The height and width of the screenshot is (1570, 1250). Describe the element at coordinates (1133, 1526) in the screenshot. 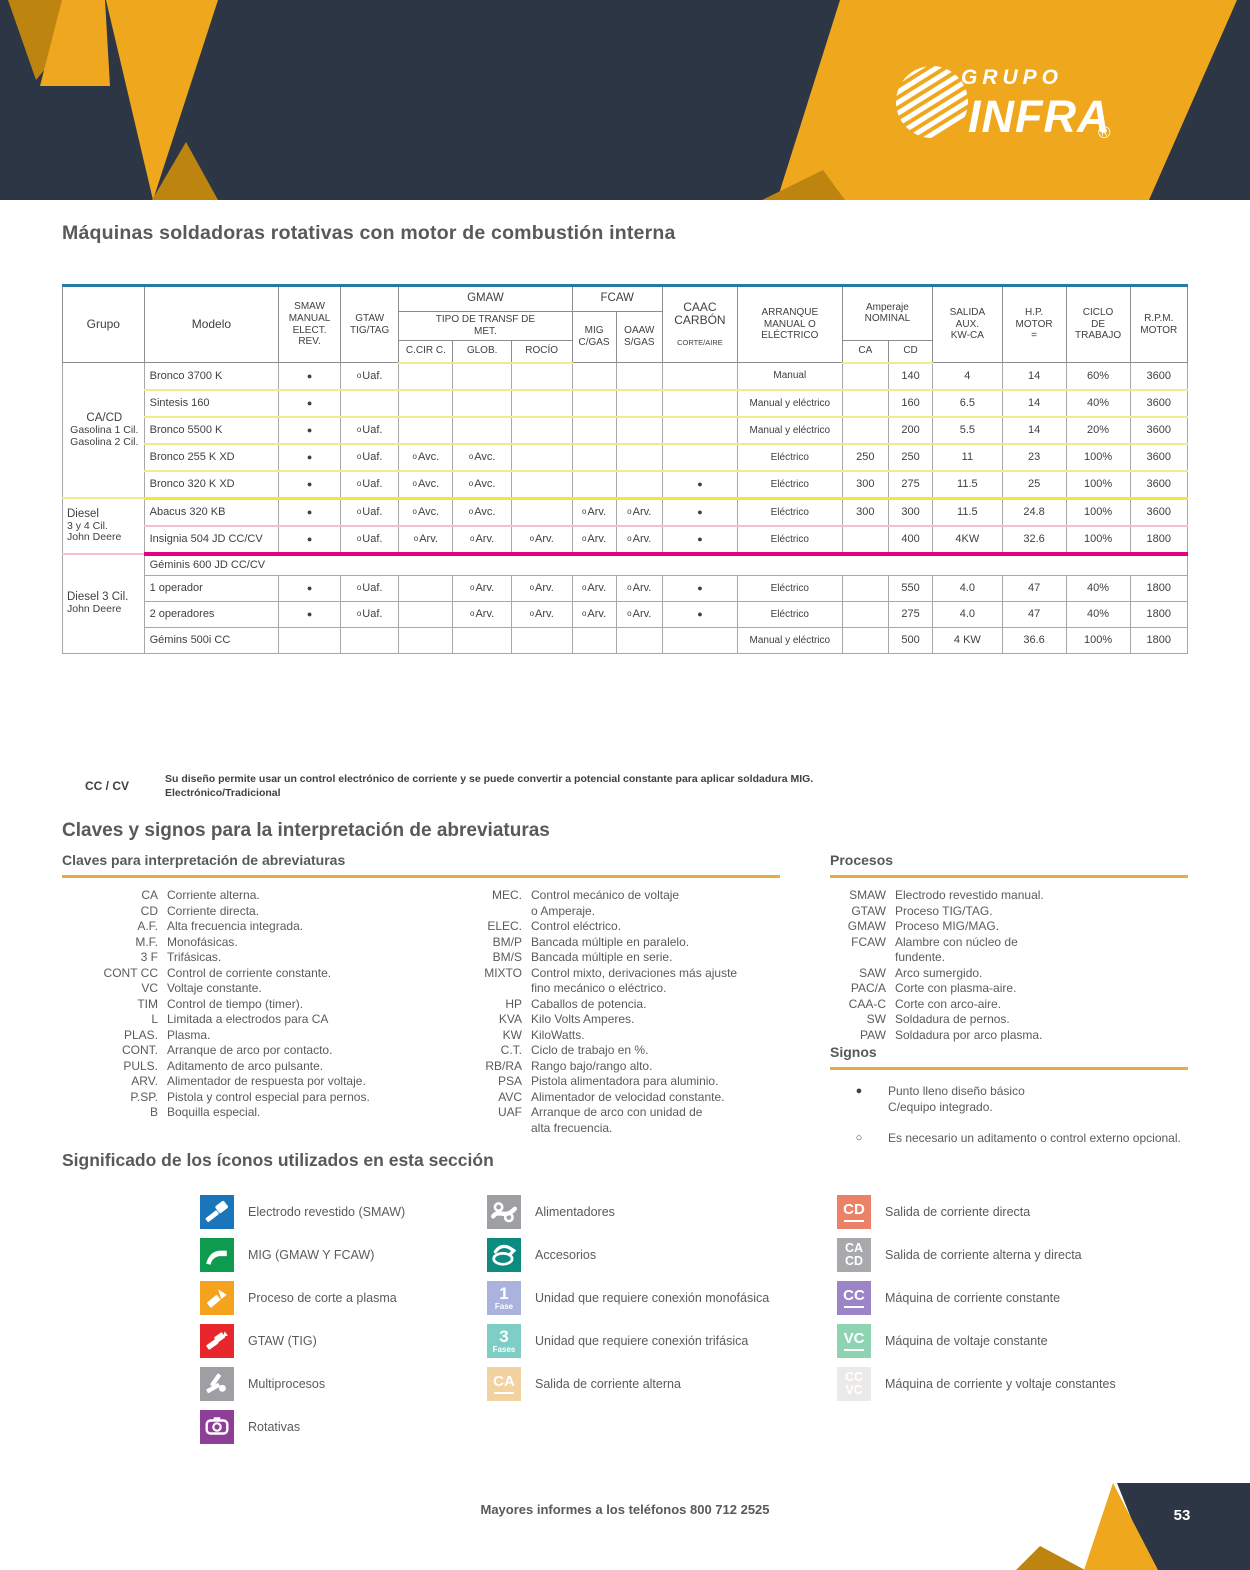

I see `page-corner: 53` at that location.